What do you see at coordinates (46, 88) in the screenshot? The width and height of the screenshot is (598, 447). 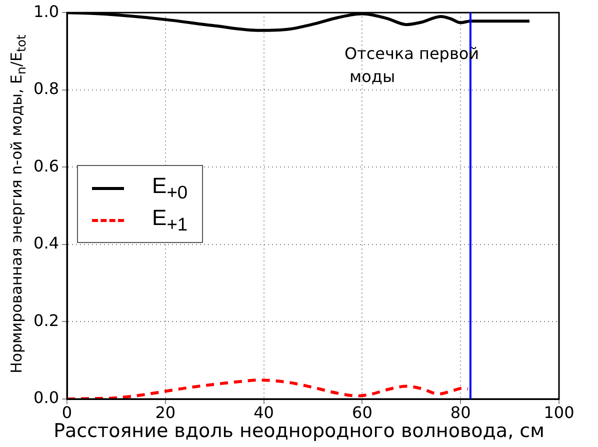 I see `y-tick-label: 0.8` at bounding box center [46, 88].